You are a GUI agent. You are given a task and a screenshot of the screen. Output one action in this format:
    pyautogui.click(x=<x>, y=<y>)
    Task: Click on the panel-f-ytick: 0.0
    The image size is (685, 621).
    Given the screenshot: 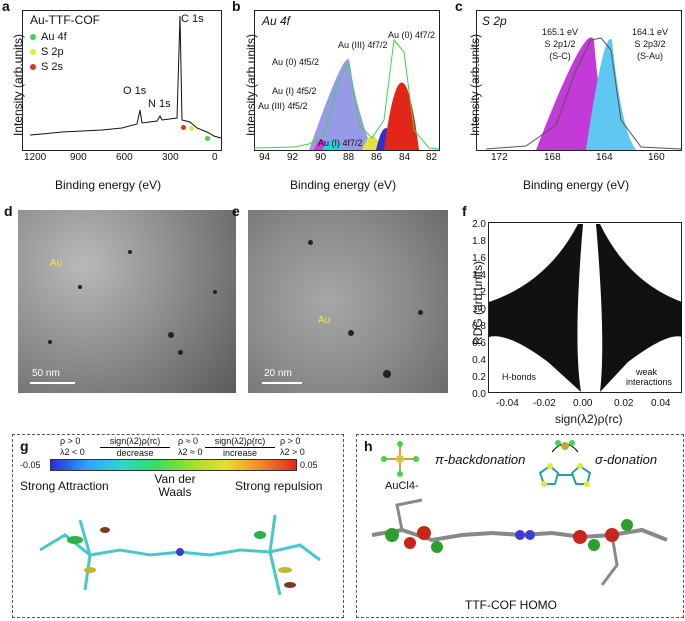 What is the action you would take?
    pyautogui.click(x=479, y=394)
    